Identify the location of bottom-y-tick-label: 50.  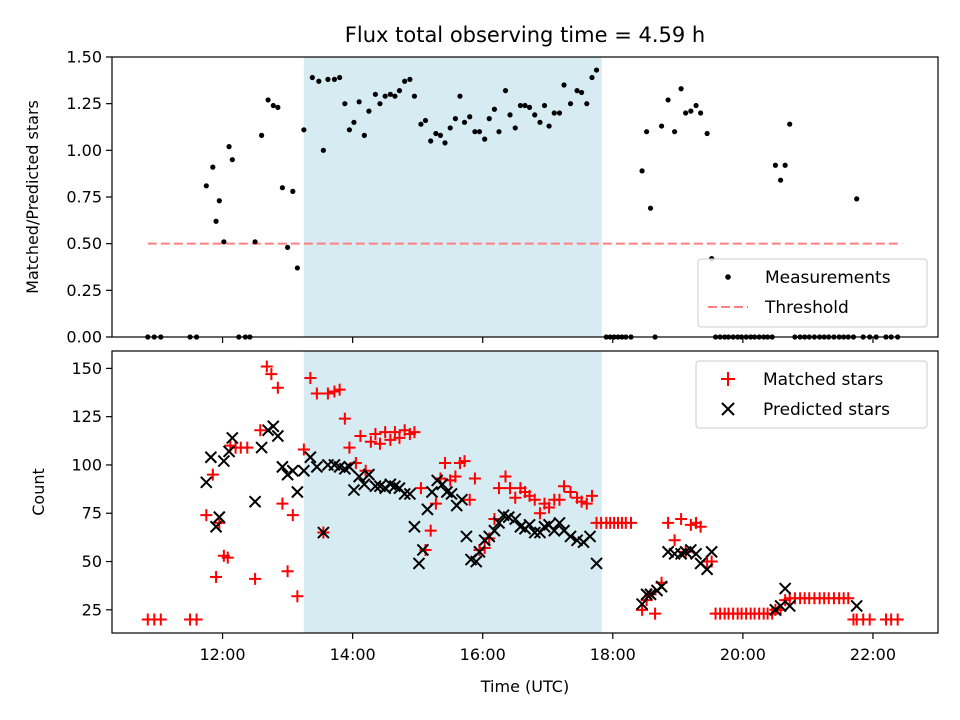
(92, 561).